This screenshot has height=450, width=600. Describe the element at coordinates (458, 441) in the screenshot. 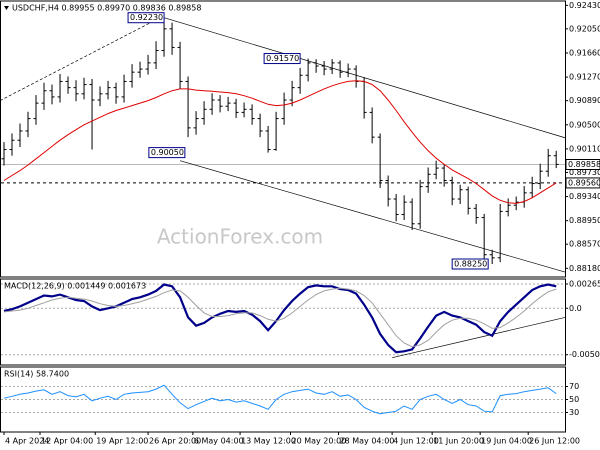

I see `x-tick-label: 11 Jun 20:00` at that location.